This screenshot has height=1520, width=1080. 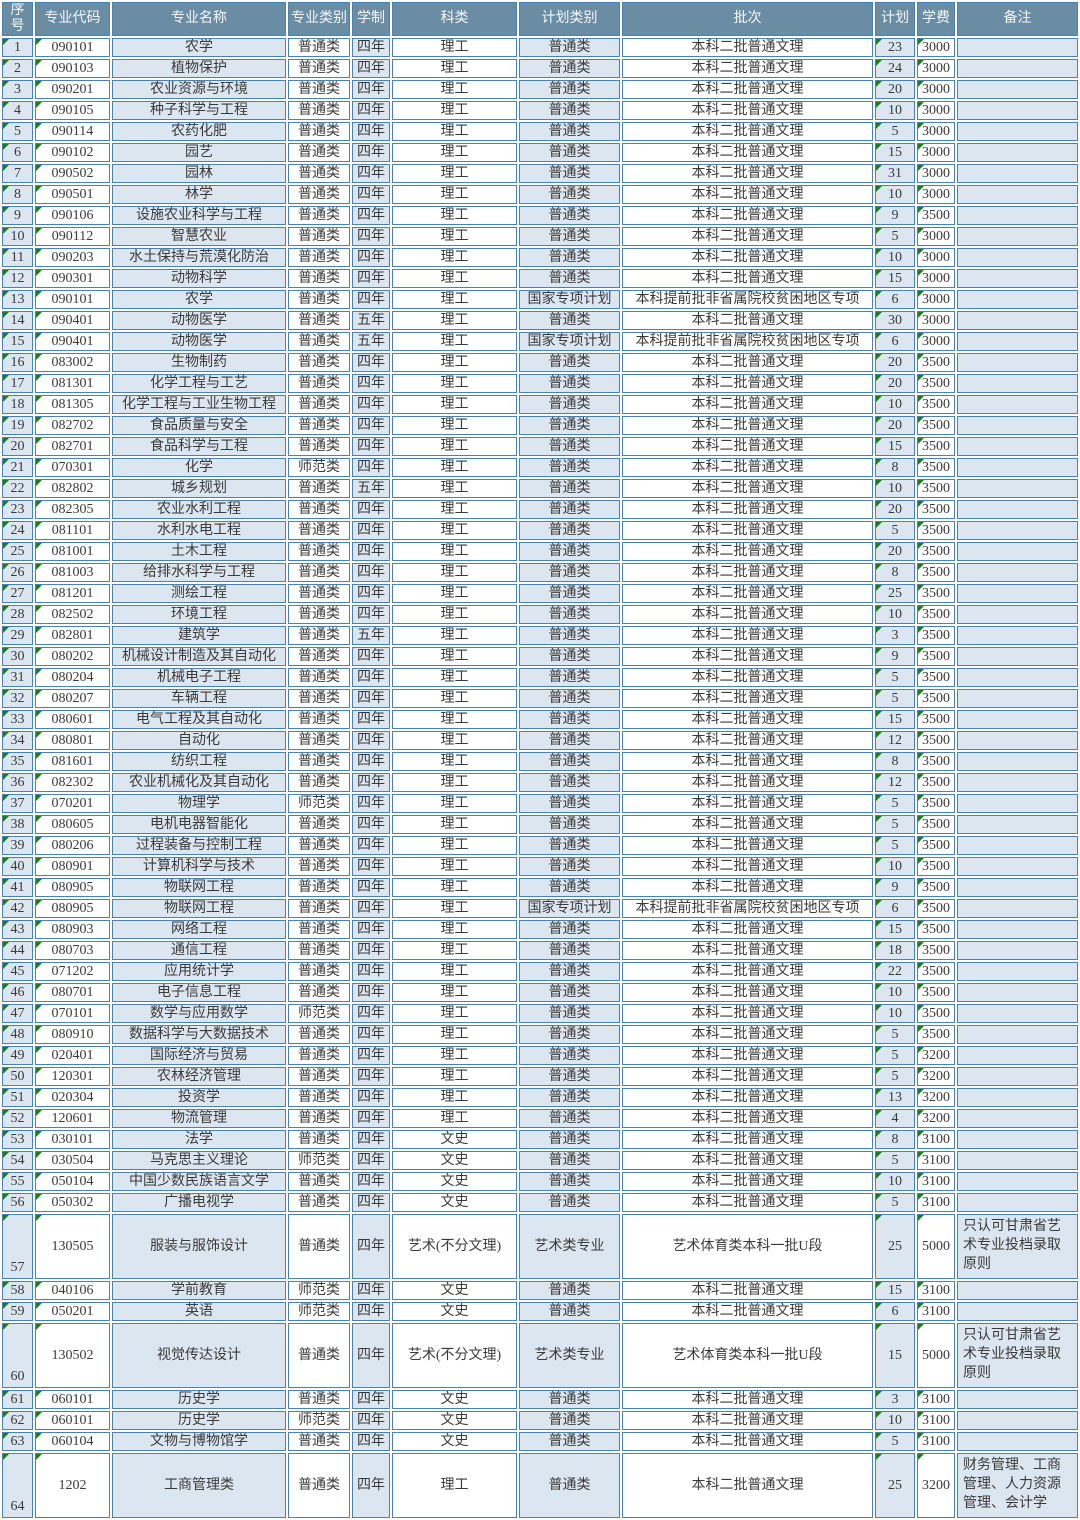 What do you see at coordinates (540, 699) in the screenshot?
I see `table-row: 32 080207 车辆工程 普通类 四年 理工 普通类 本科二批普通文理 5 3500` at bounding box center [540, 699].